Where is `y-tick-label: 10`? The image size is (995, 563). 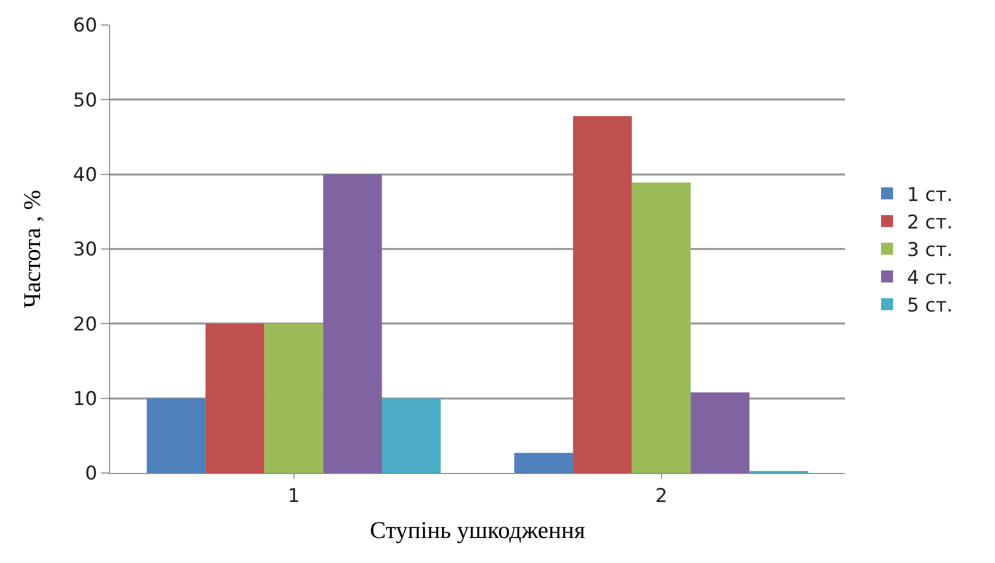
y-tick-label: 10 is located at coordinates (85, 399).